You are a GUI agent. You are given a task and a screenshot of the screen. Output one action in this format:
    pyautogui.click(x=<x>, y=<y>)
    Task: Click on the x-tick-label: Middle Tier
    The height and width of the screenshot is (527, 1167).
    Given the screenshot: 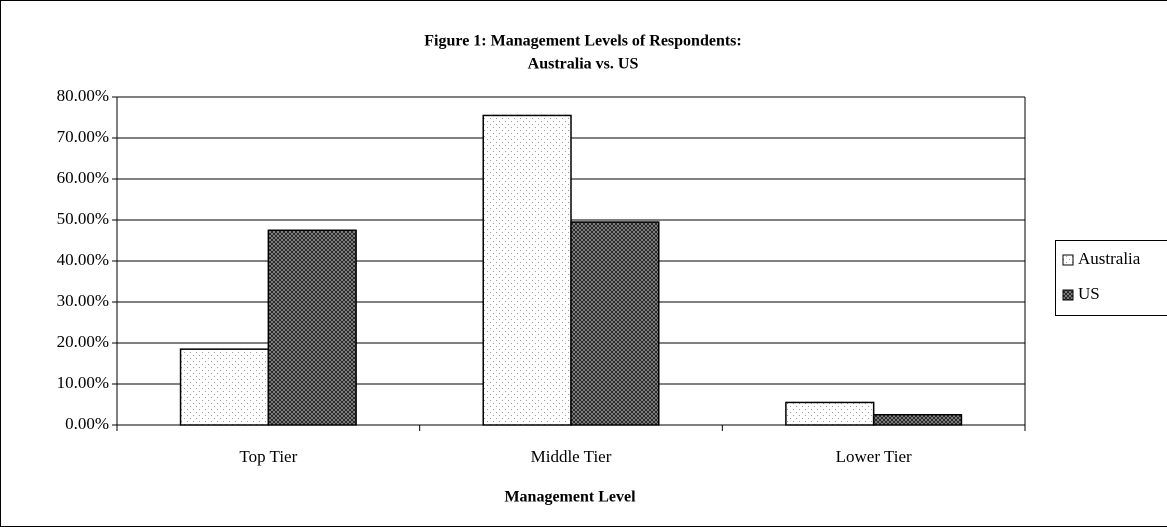 What is the action you would take?
    pyautogui.click(x=571, y=456)
    